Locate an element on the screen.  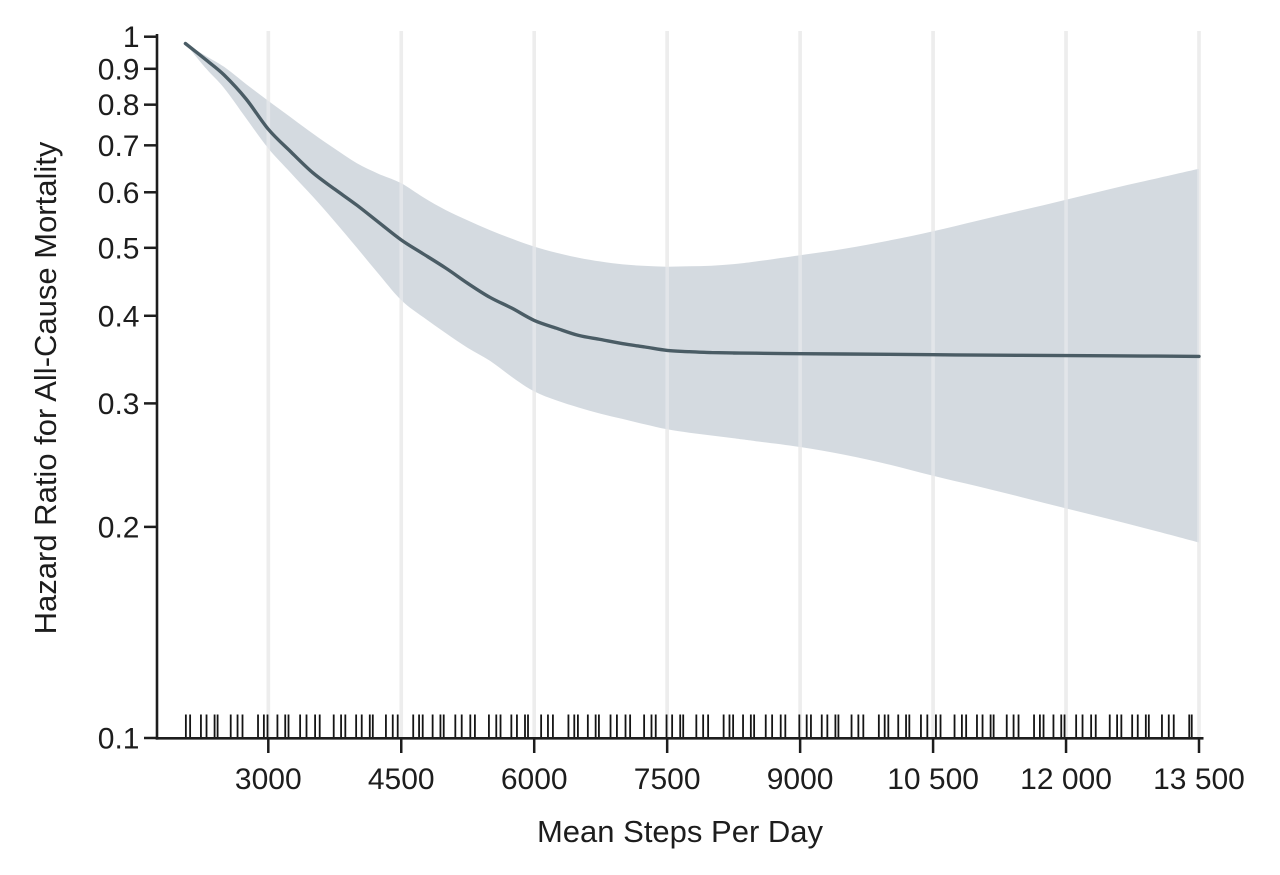
x-tick-label: 7500 is located at coordinates (667, 779).